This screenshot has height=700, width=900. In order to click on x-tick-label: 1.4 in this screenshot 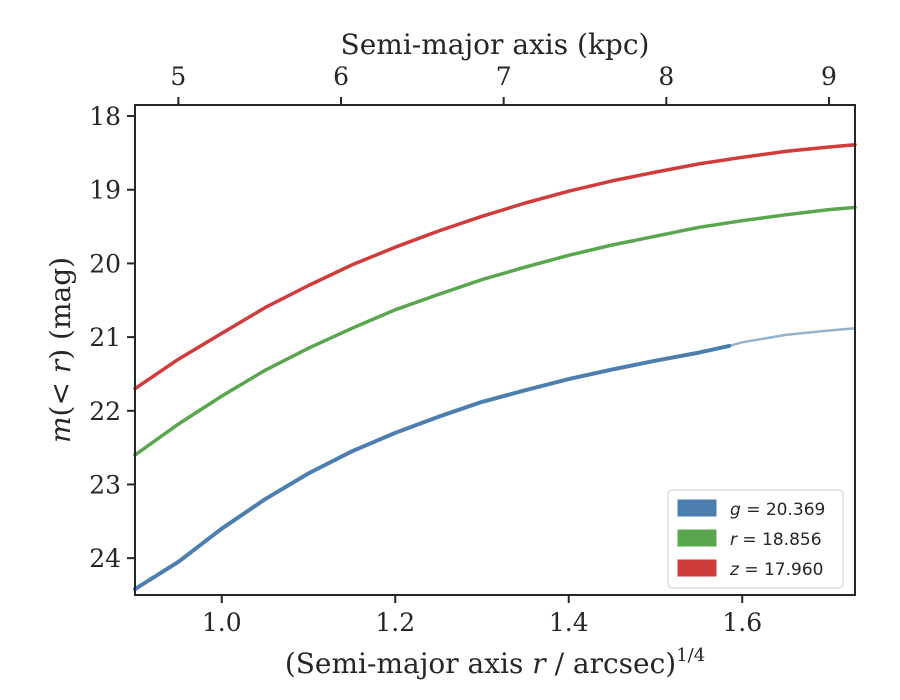, I will do `click(569, 622)`.